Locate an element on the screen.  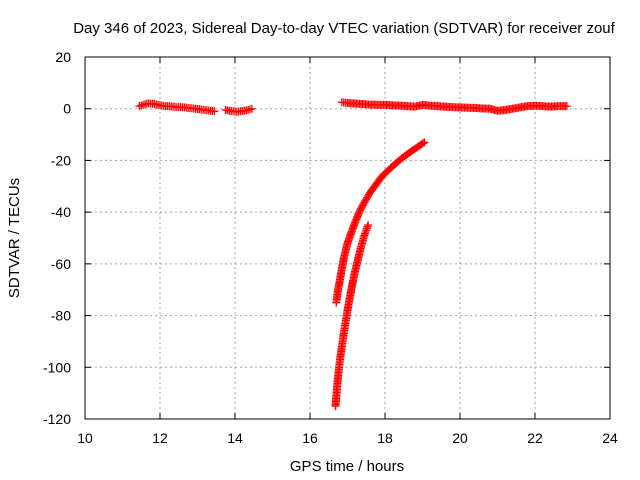
y-tick-label: -120 is located at coordinates (57, 419).